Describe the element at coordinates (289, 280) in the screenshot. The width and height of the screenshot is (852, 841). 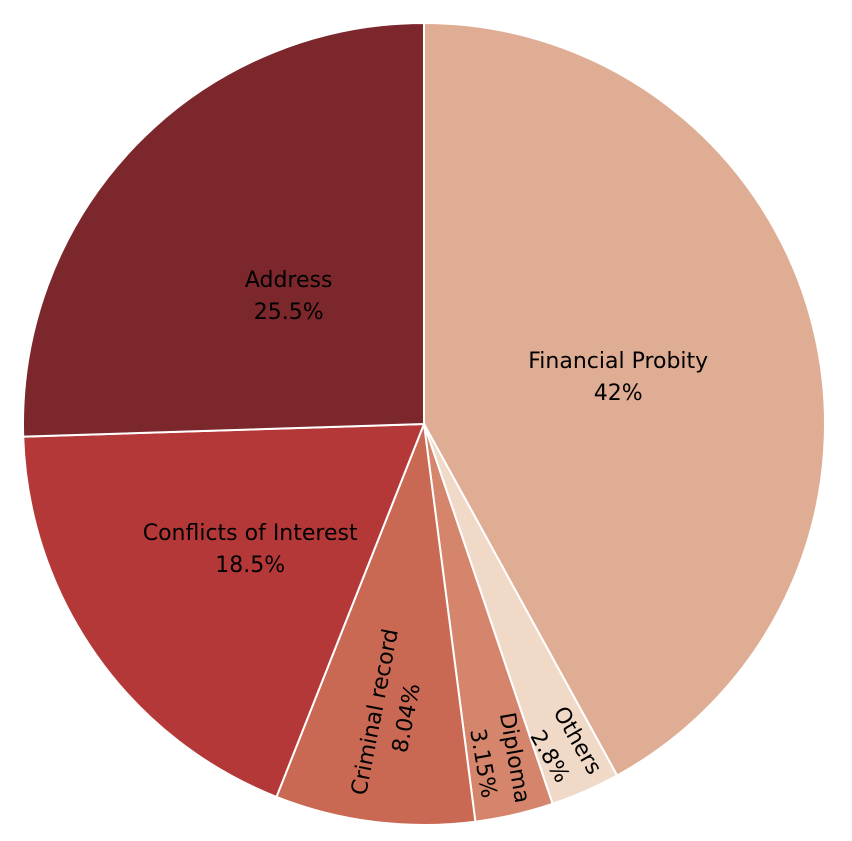
I see `slice-name-label: Address` at that location.